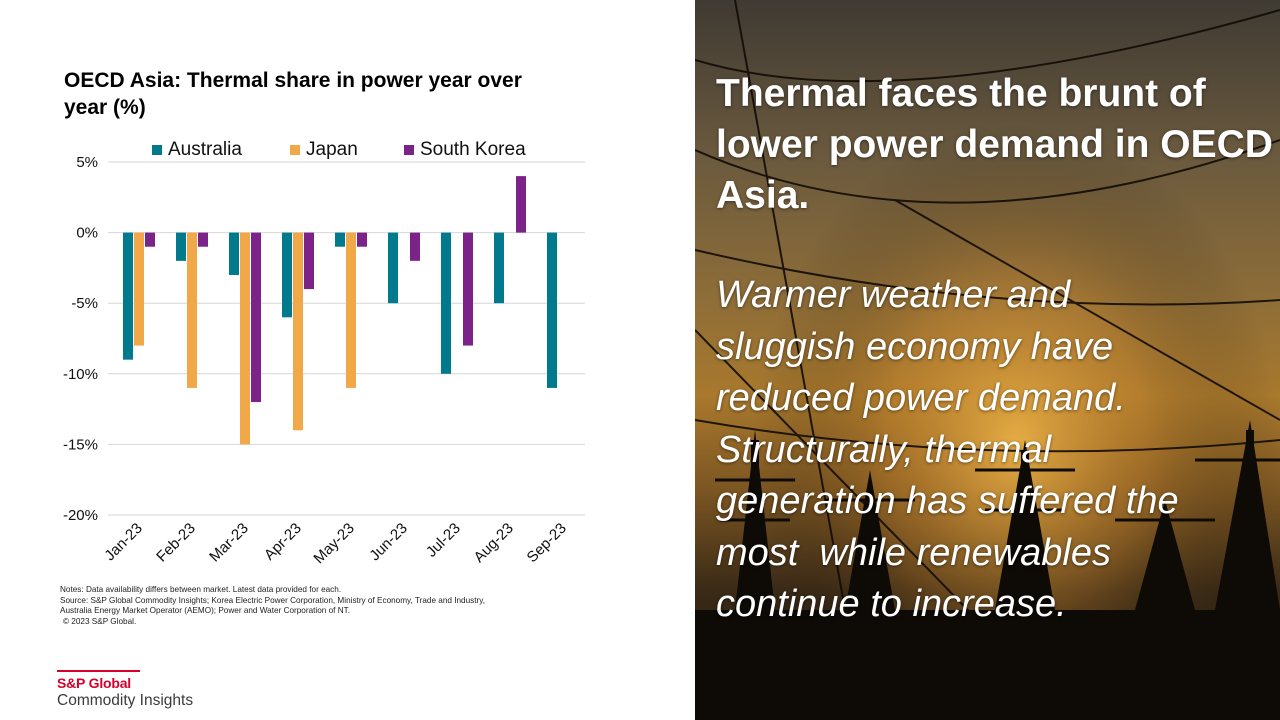  Describe the element at coordinates (884, 449) in the screenshot. I see `body-line: Structurally, thermal` at that location.